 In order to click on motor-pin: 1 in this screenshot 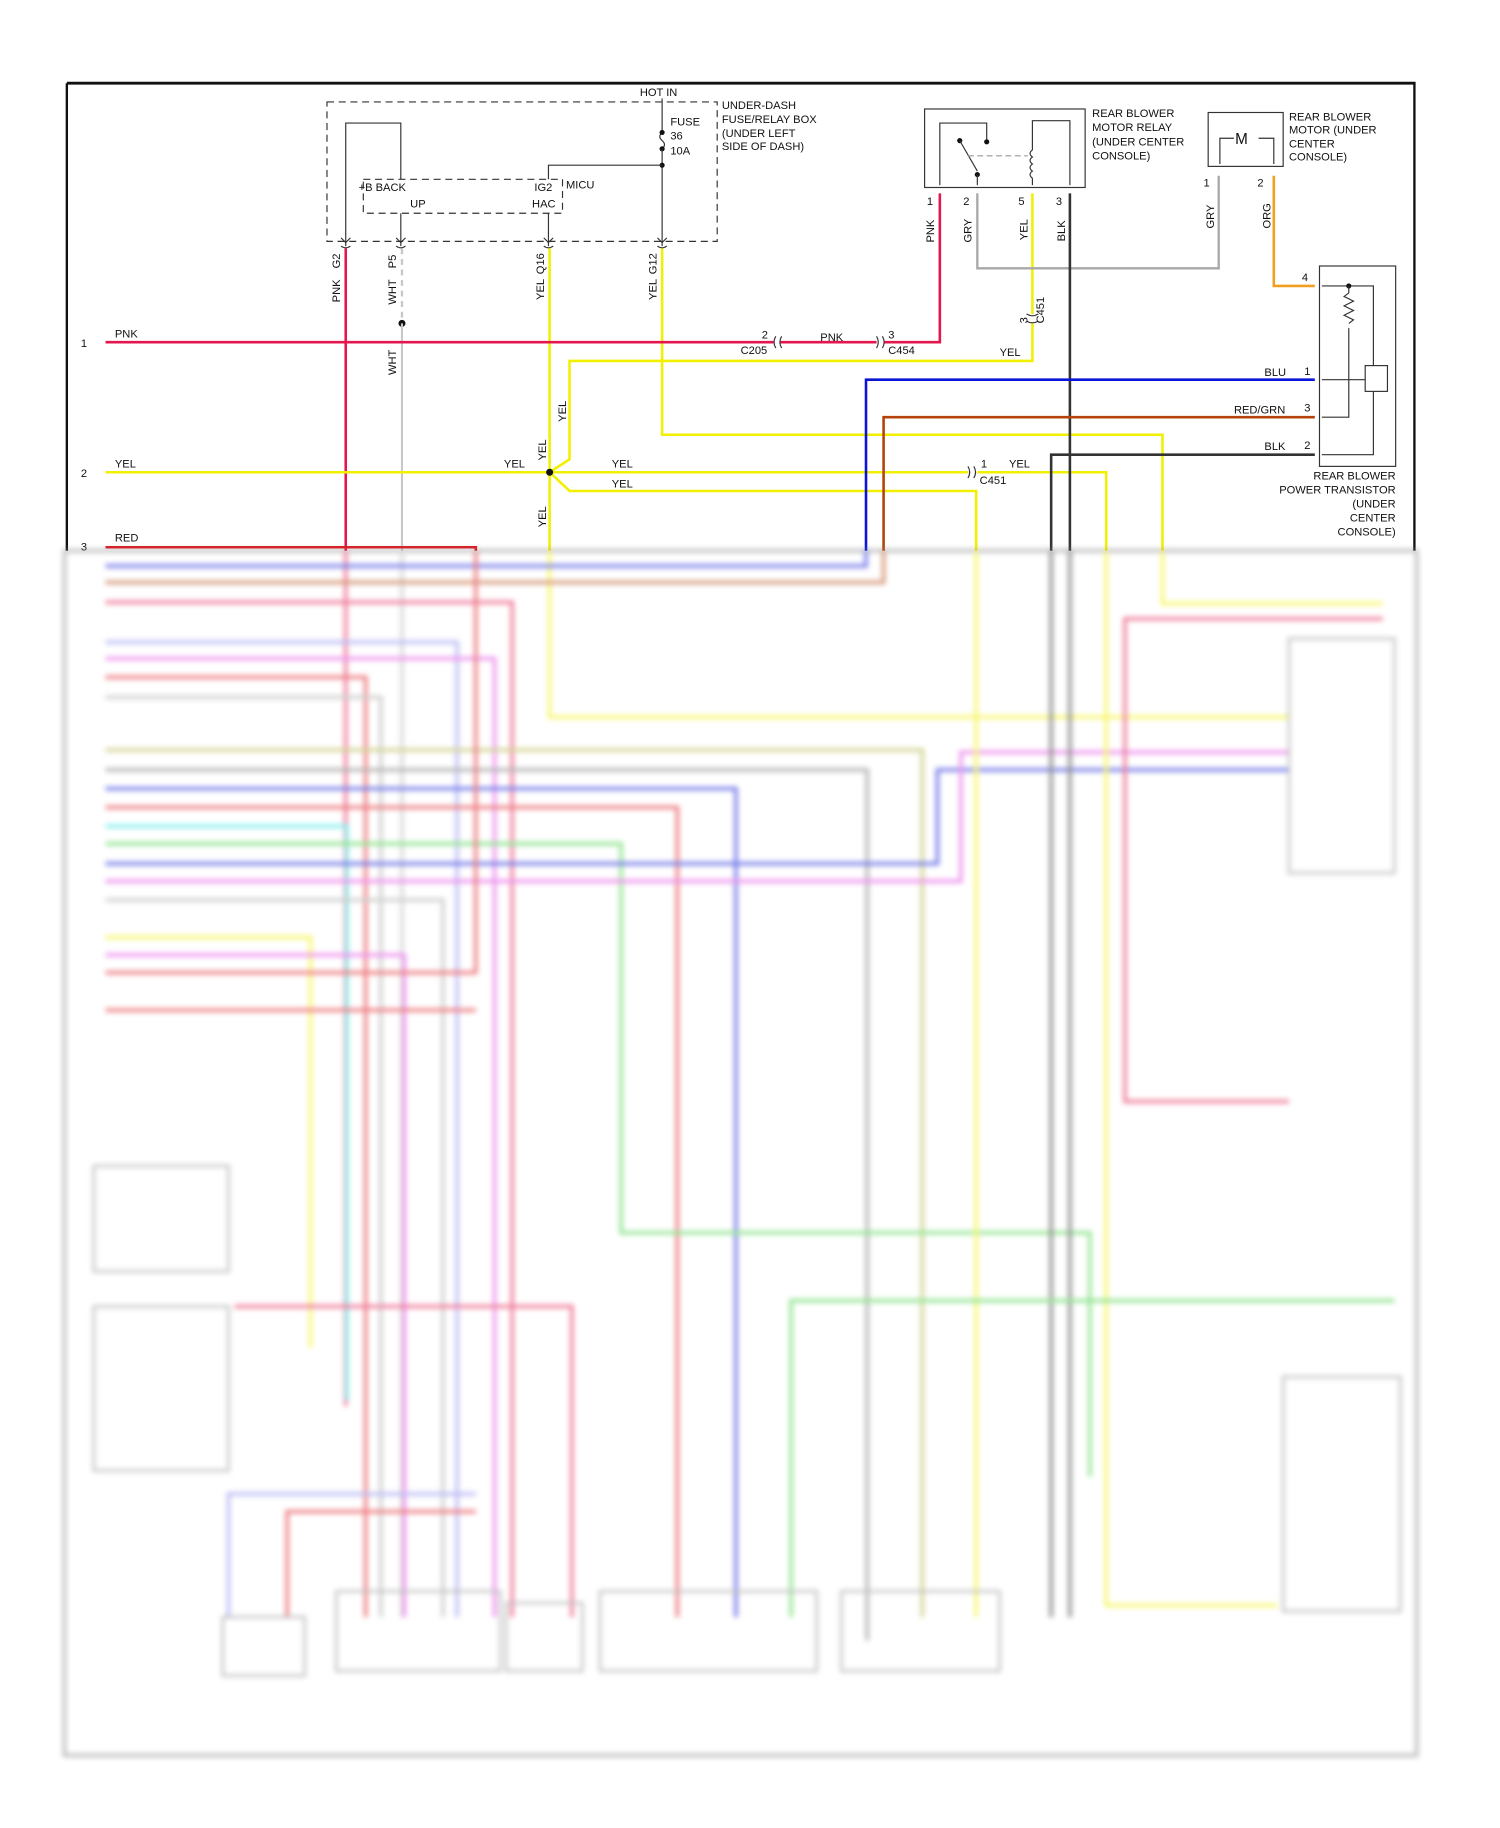, I will do `click(1206, 183)`.